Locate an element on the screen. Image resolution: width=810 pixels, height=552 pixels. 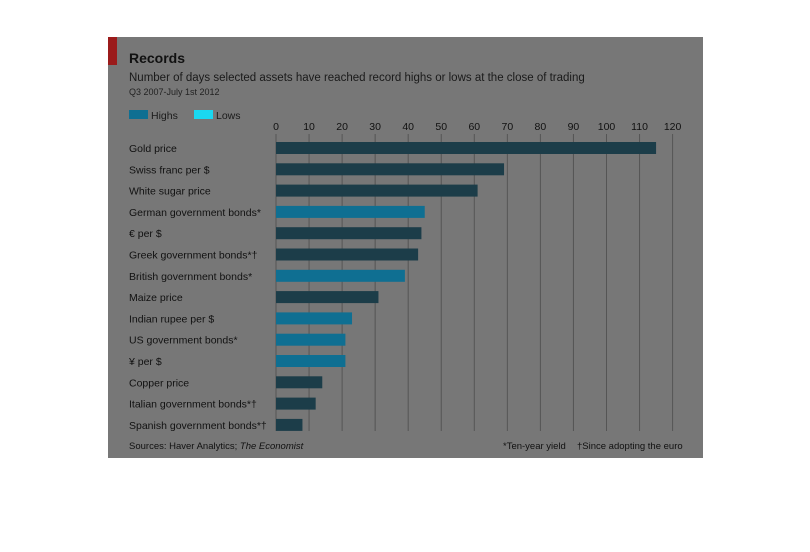
category-label: Gold price is located at coordinates (153, 149).